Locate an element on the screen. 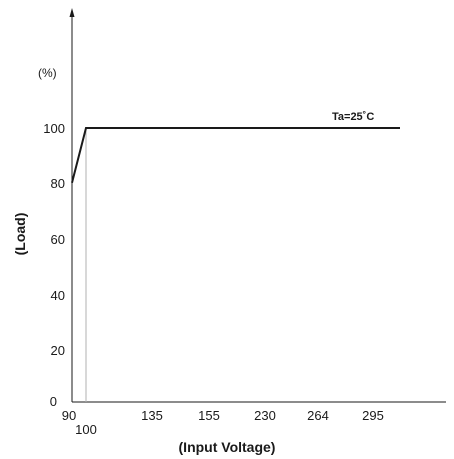 The image size is (454, 459). x-tick-label: 135 is located at coordinates (152, 415).